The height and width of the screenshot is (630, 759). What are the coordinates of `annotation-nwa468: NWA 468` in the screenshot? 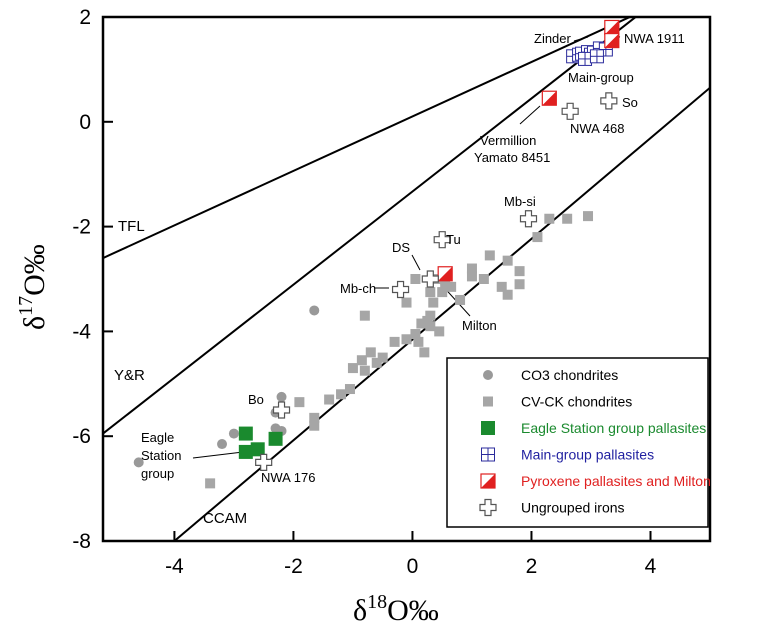 It's located at (597, 128).